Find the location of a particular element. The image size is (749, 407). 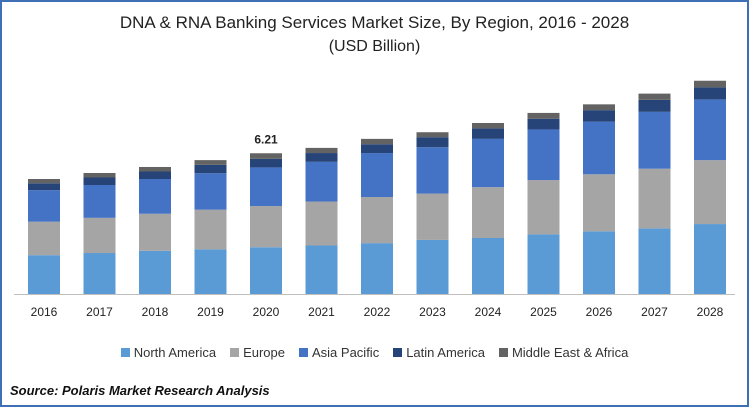

bar-segment-2021-north-america is located at coordinates (321, 269).